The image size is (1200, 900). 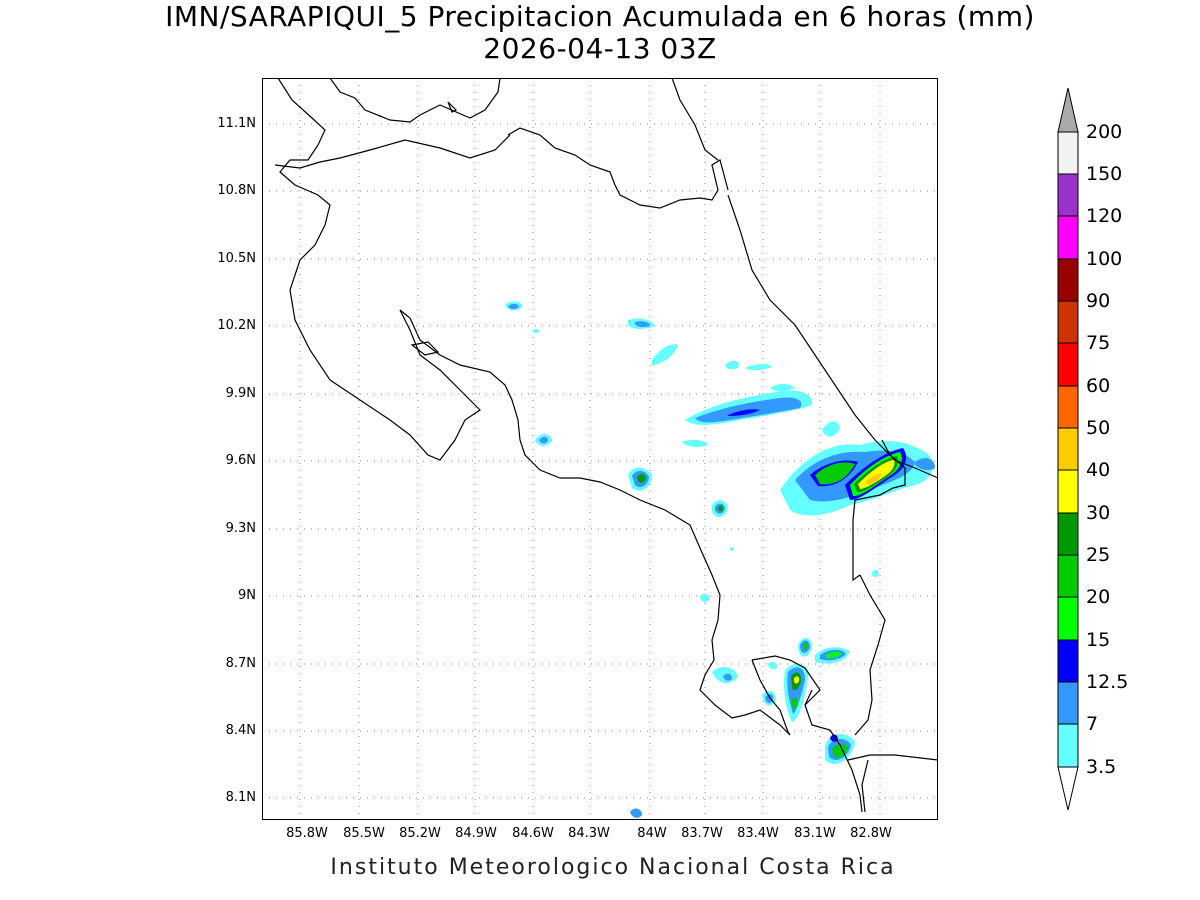 What do you see at coordinates (476, 833) in the screenshot?
I see `lon-label: 84.9W` at bounding box center [476, 833].